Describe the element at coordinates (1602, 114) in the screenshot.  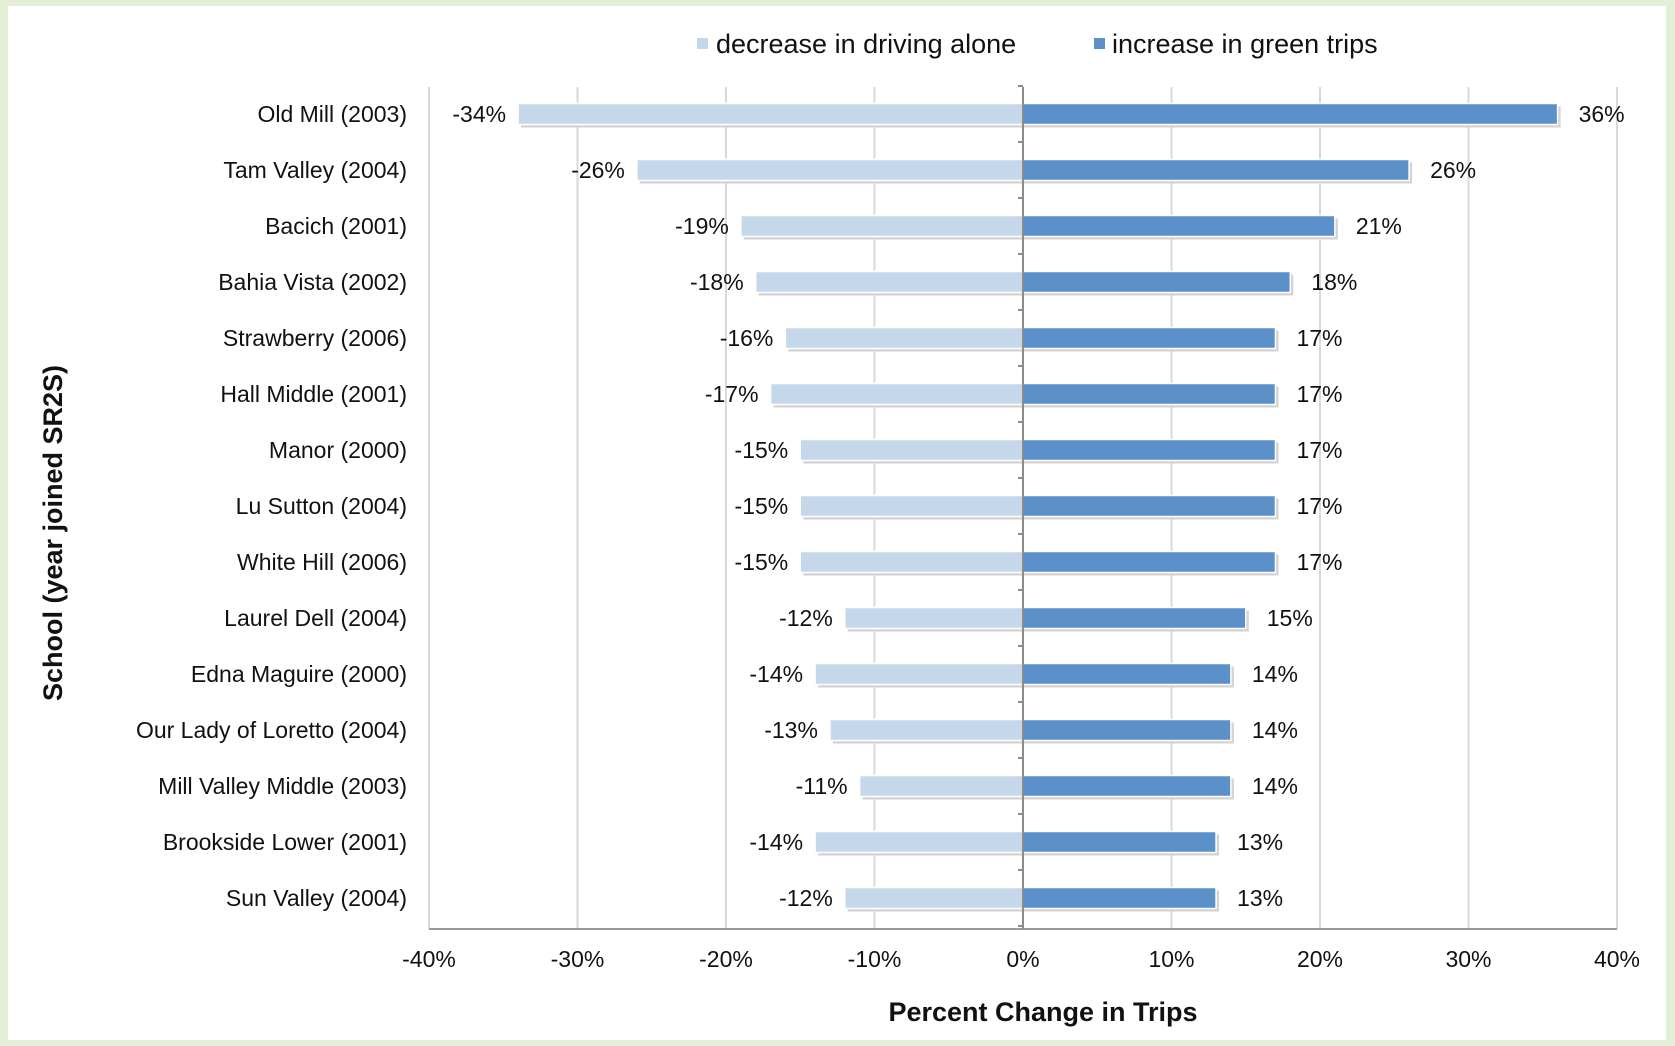
I see `data-label-increase: 36%` at that location.